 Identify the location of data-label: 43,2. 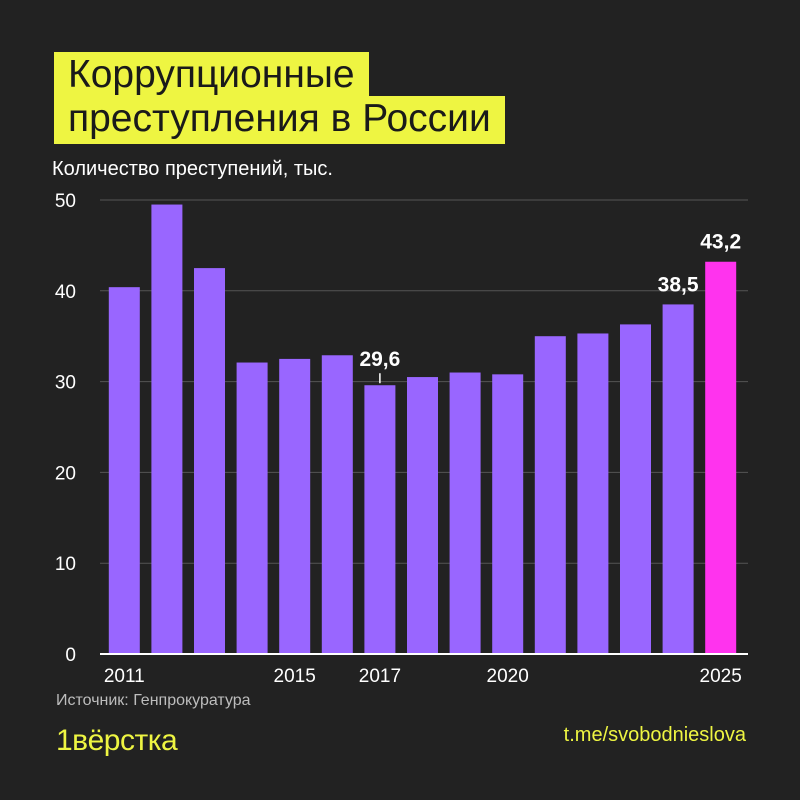
(720, 242).